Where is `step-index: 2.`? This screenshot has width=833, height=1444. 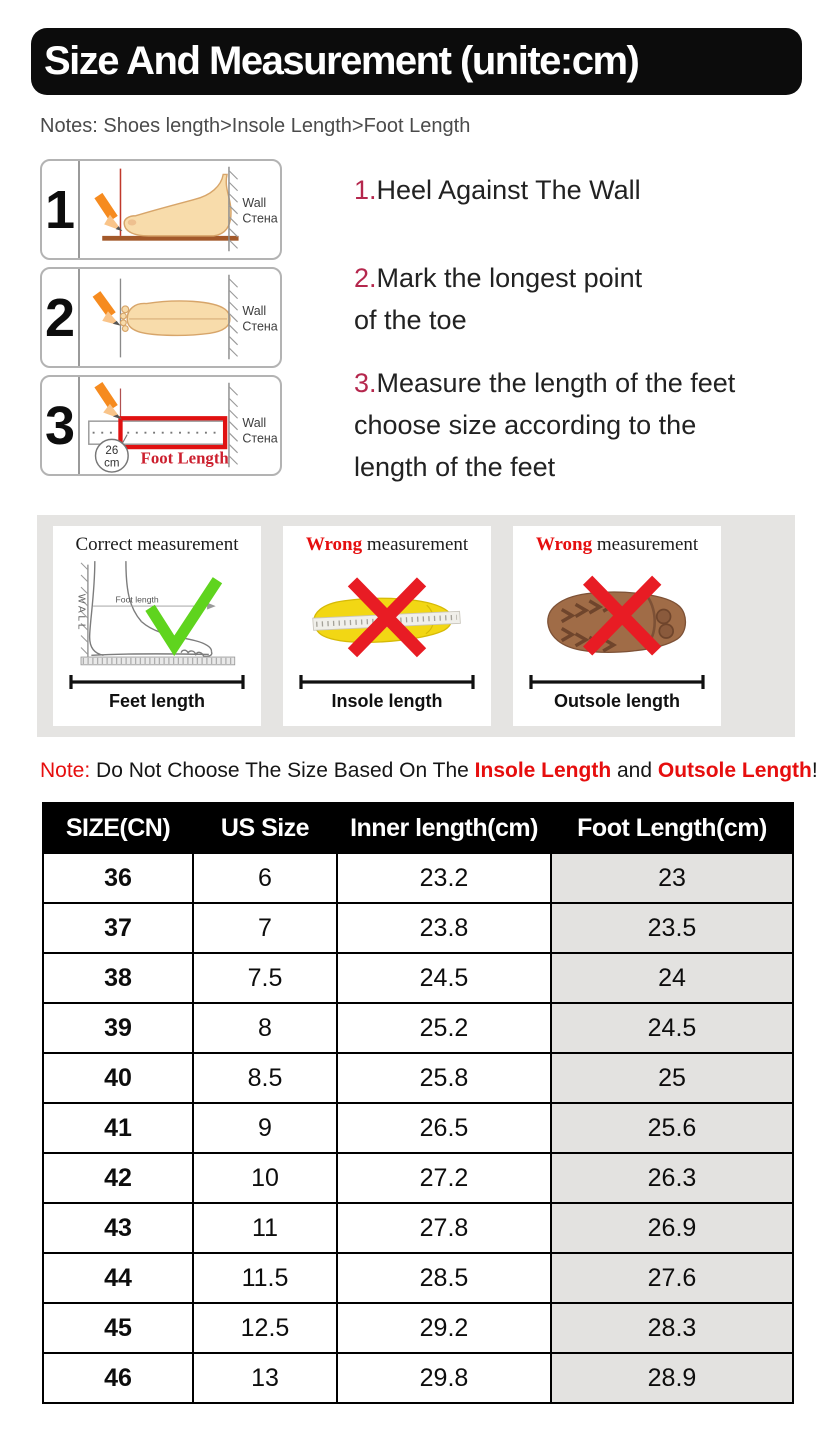 step-index: 2. is located at coordinates (365, 278).